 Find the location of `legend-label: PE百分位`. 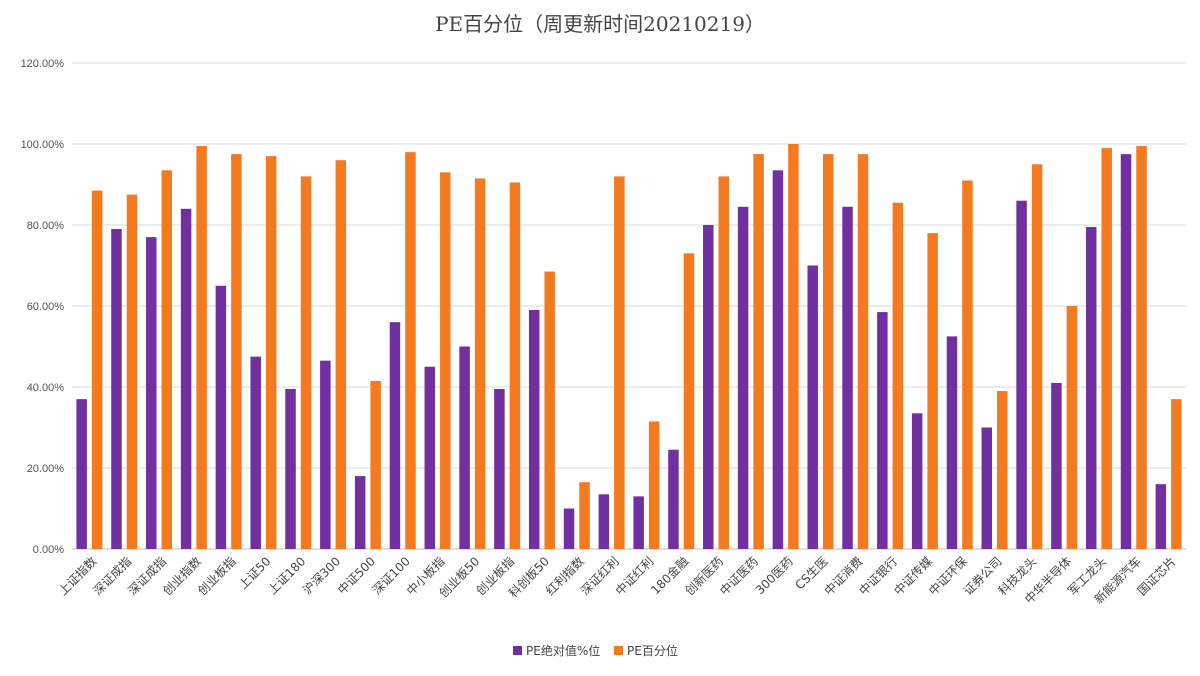

legend-label: PE百分位 is located at coordinates (652, 650).